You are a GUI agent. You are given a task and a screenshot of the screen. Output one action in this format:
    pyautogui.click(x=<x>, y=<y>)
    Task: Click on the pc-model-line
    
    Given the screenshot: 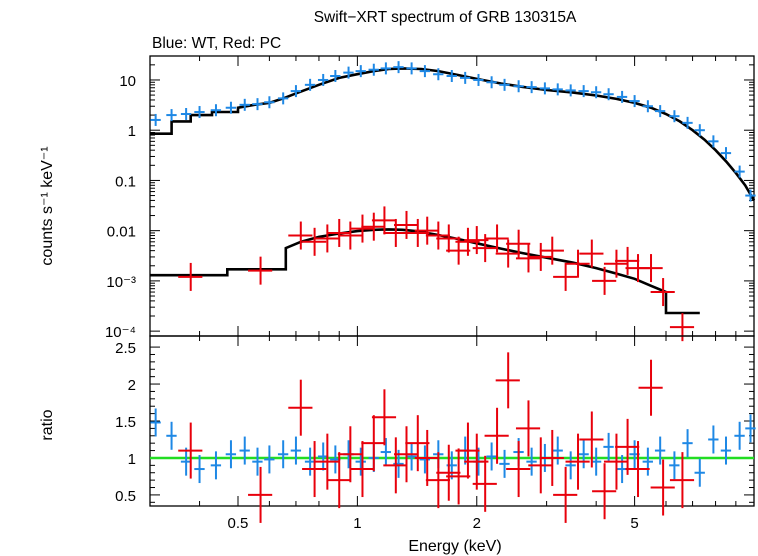 What is the action you would take?
    pyautogui.click(x=425, y=271)
    